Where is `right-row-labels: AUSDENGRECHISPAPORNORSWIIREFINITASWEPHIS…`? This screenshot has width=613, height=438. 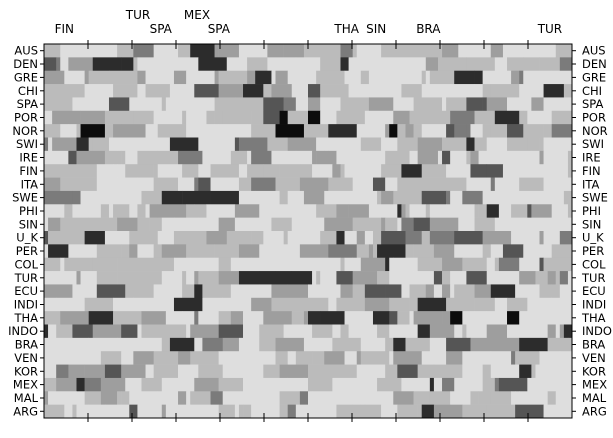 right-row-labels: AUSDENGRECHISPAPORNORSWIIREFINITASWEPHIS… is located at coordinates (596, 231).